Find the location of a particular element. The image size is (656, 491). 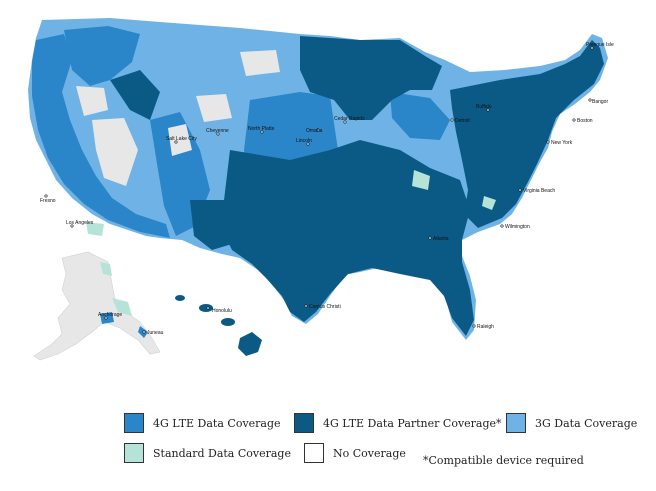

city-marker-juneau: Juneau is located at coordinates (153, 333).